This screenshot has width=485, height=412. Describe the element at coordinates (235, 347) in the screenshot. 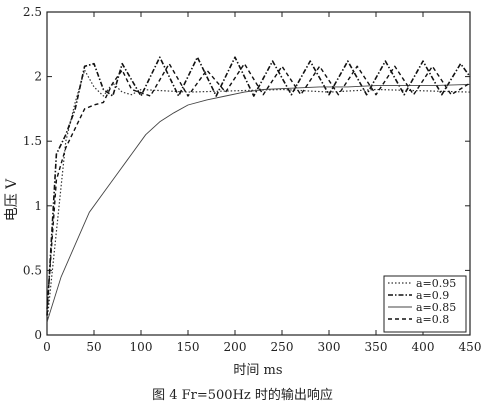

I see `x-tick-label: 200` at that location.